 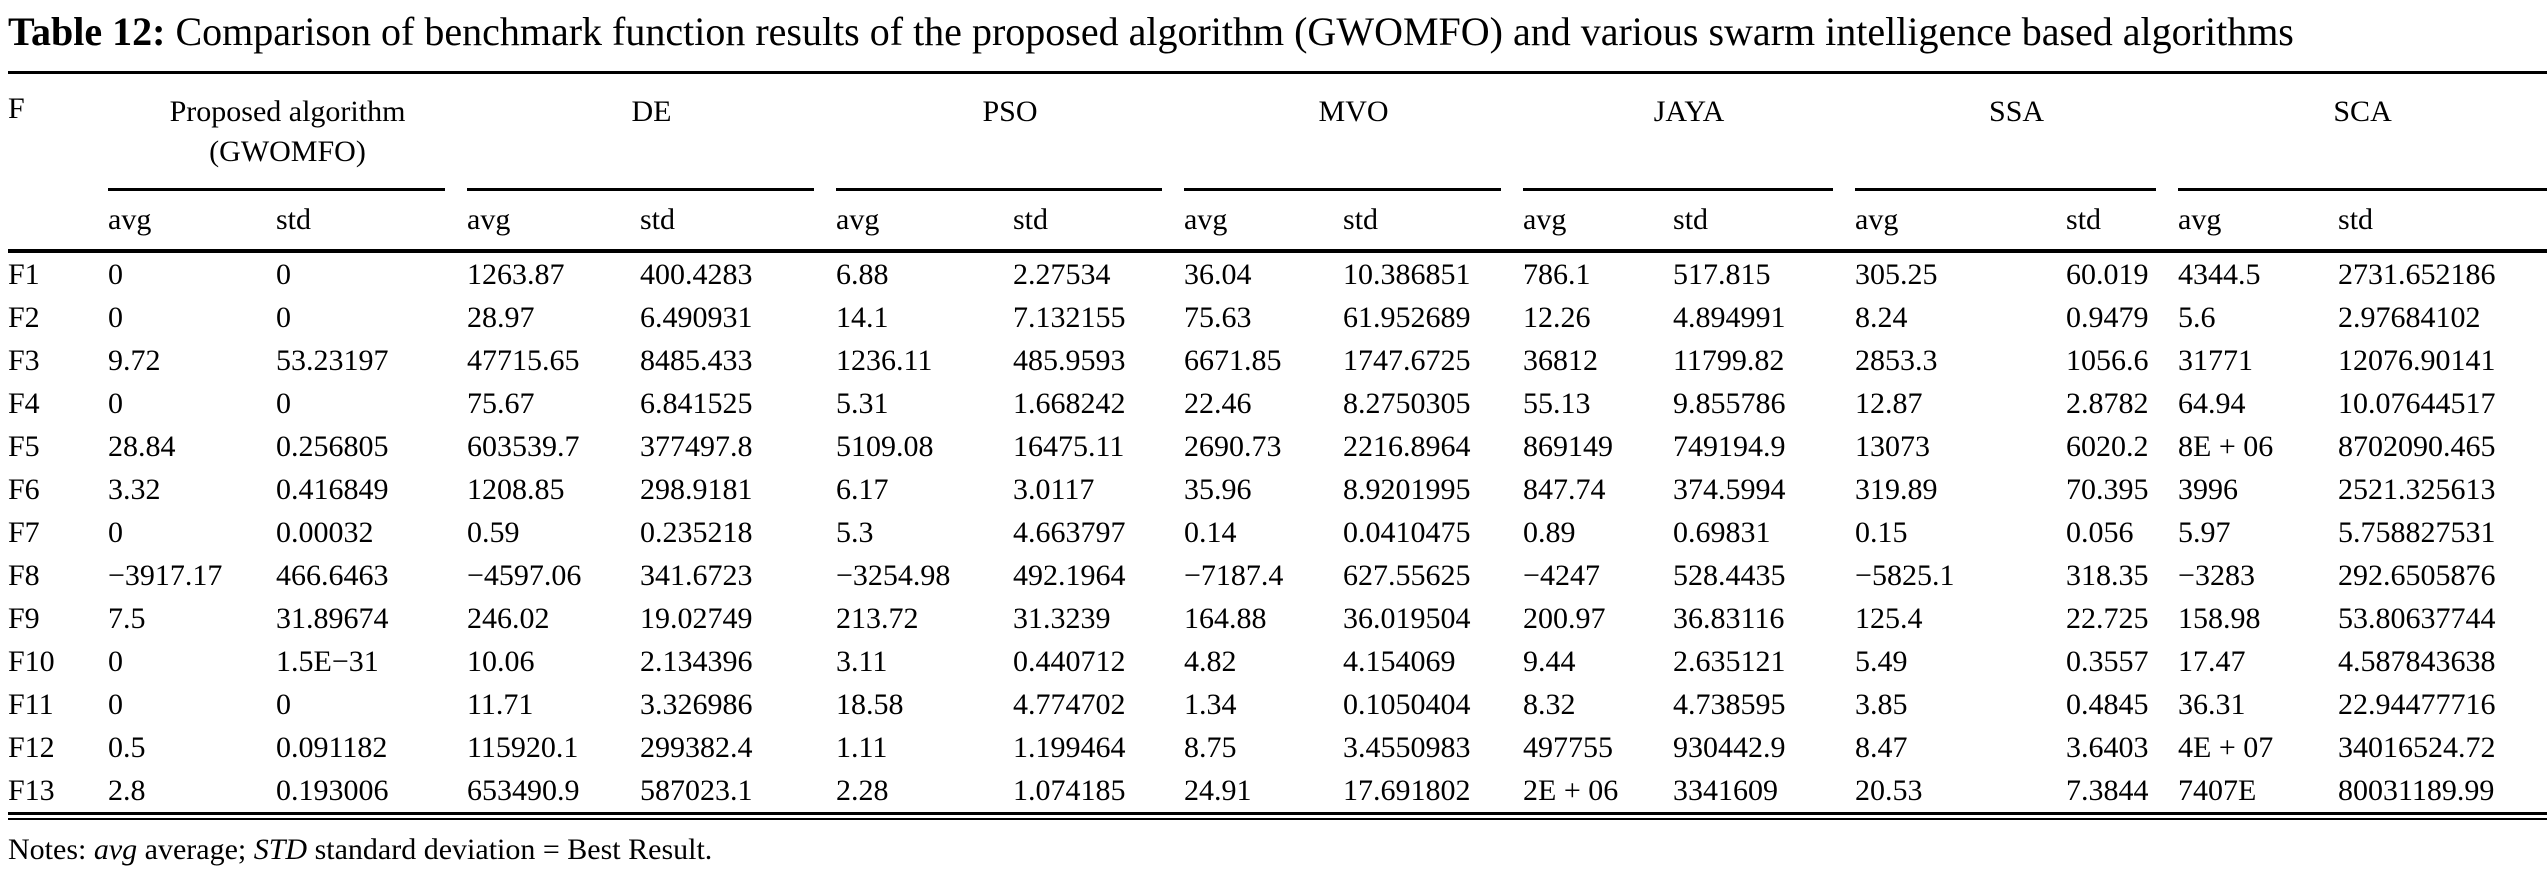 I want to click on cell-f1-ssa-std: 60.019, so click(x=2107, y=274).